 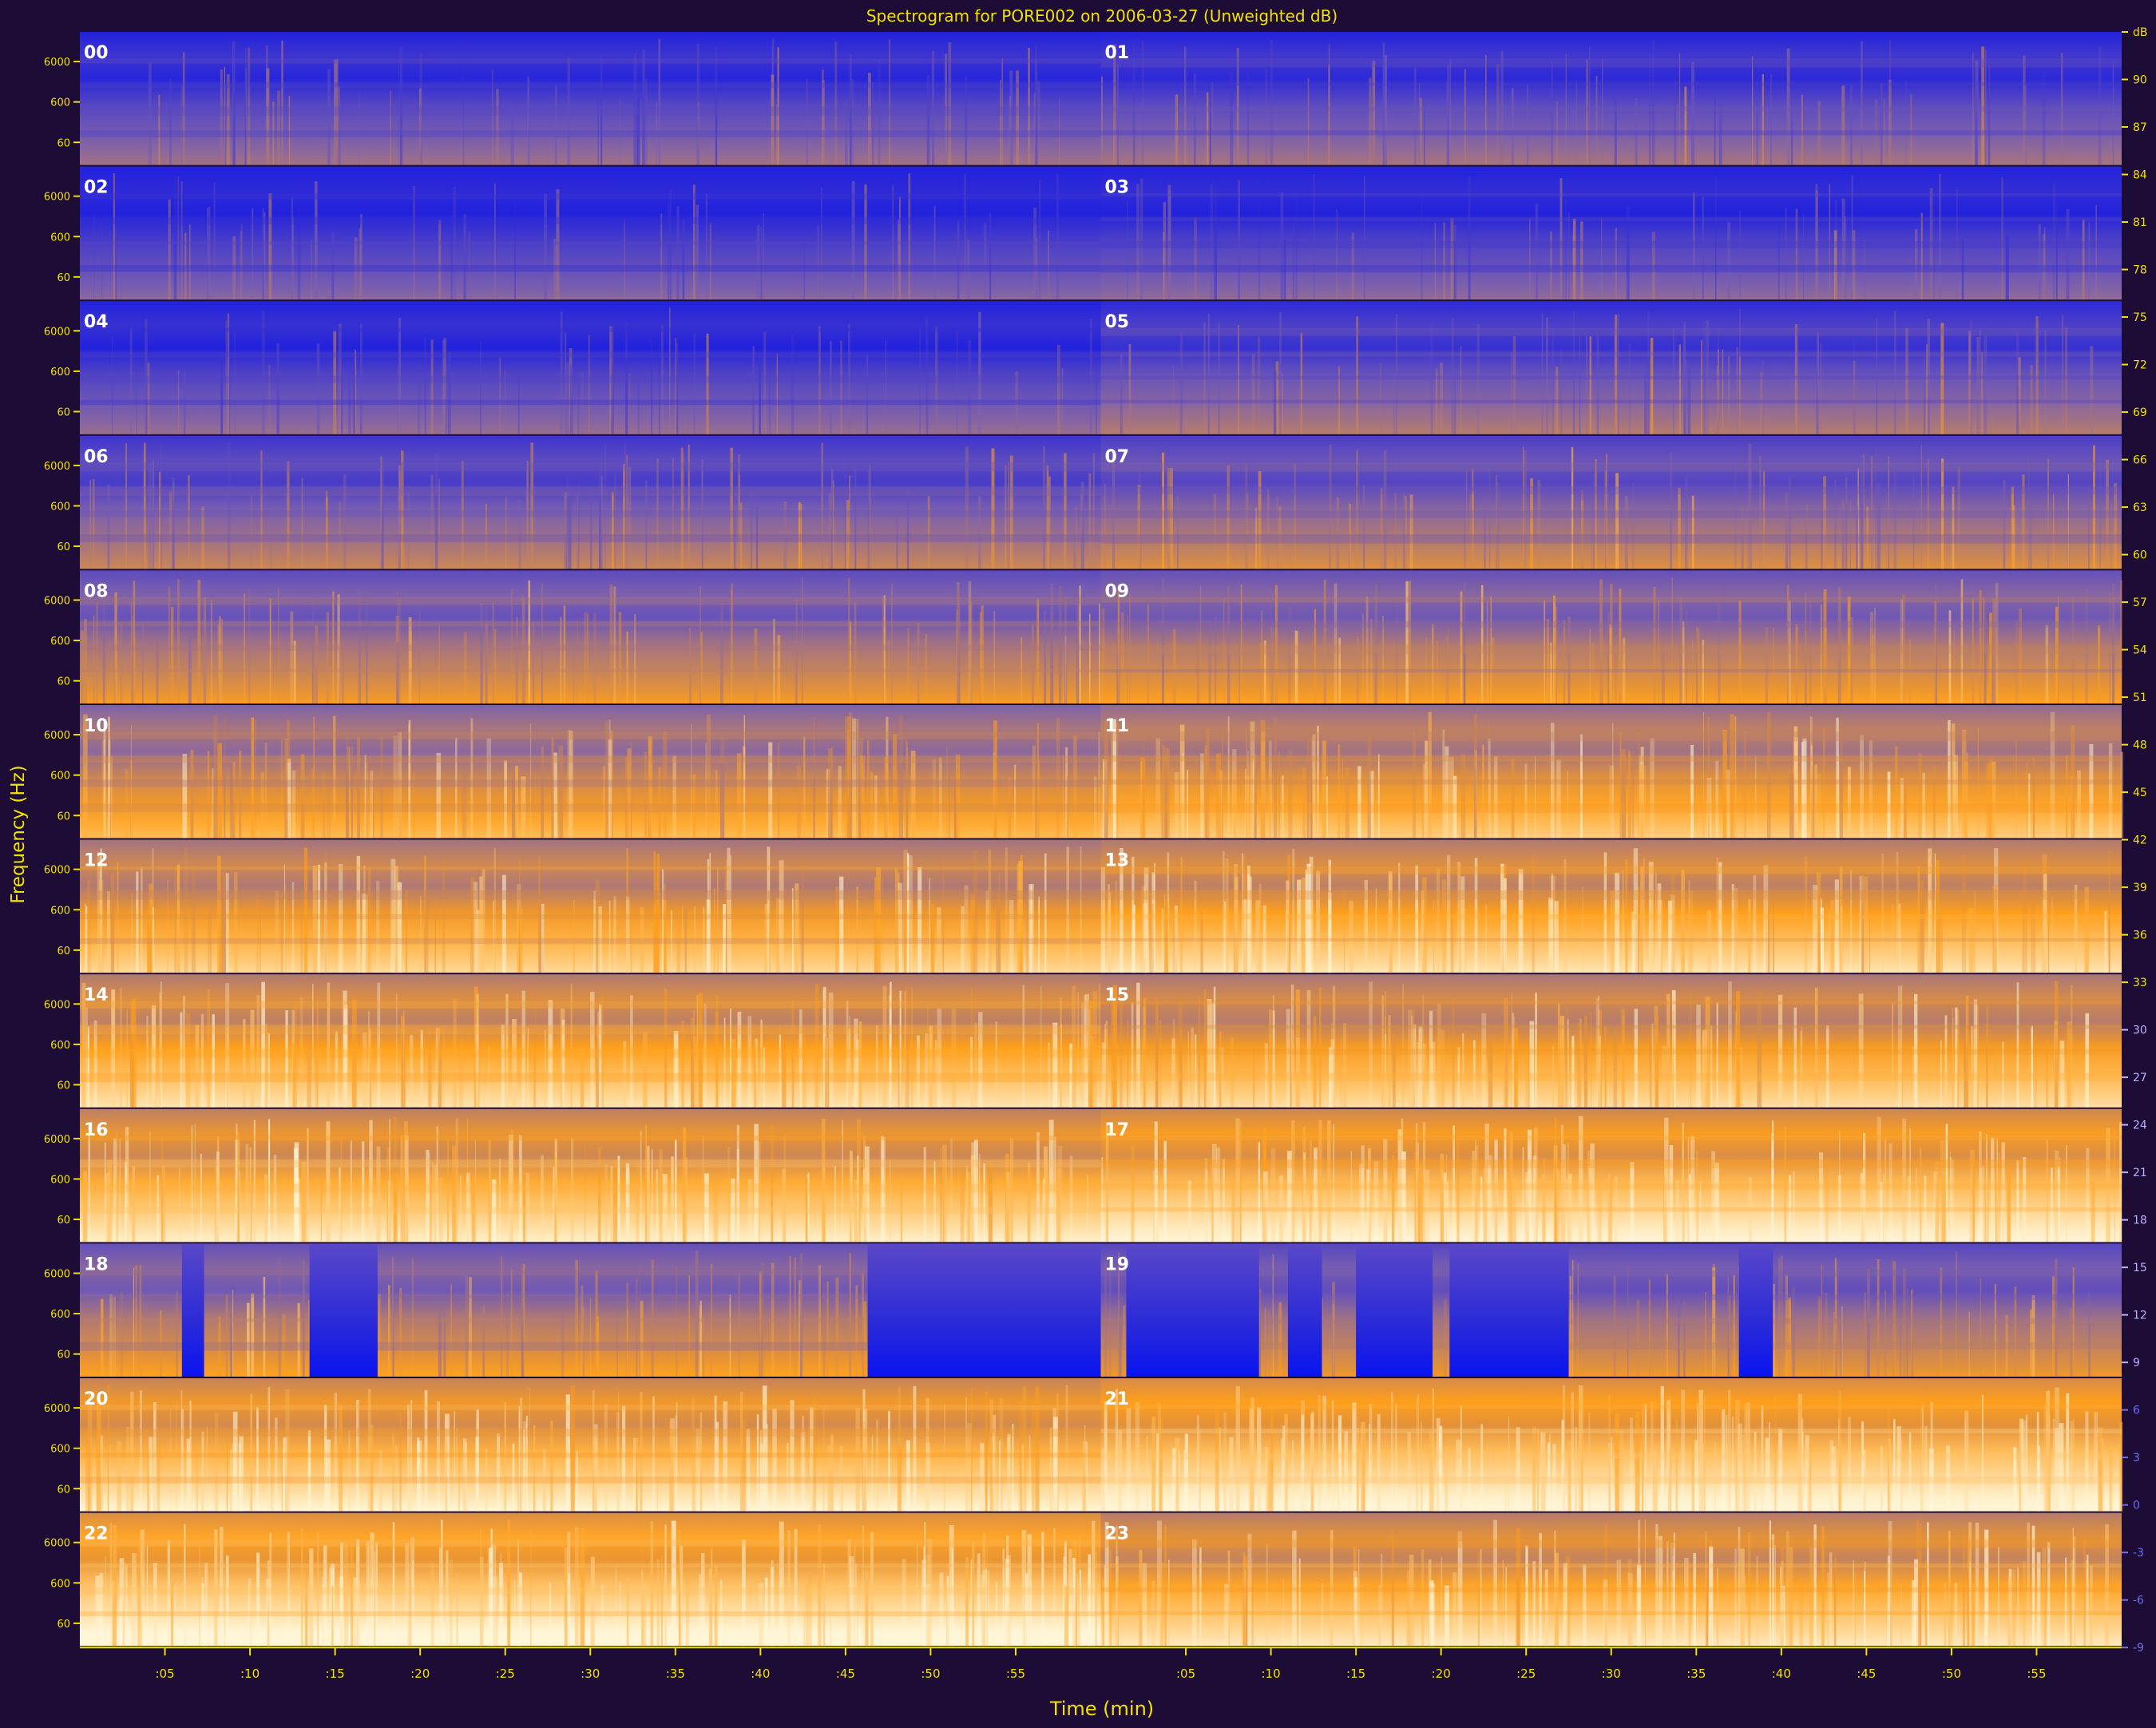 What do you see at coordinates (2140, 365) in the screenshot?
I see `colorbar-tick-label: 72` at bounding box center [2140, 365].